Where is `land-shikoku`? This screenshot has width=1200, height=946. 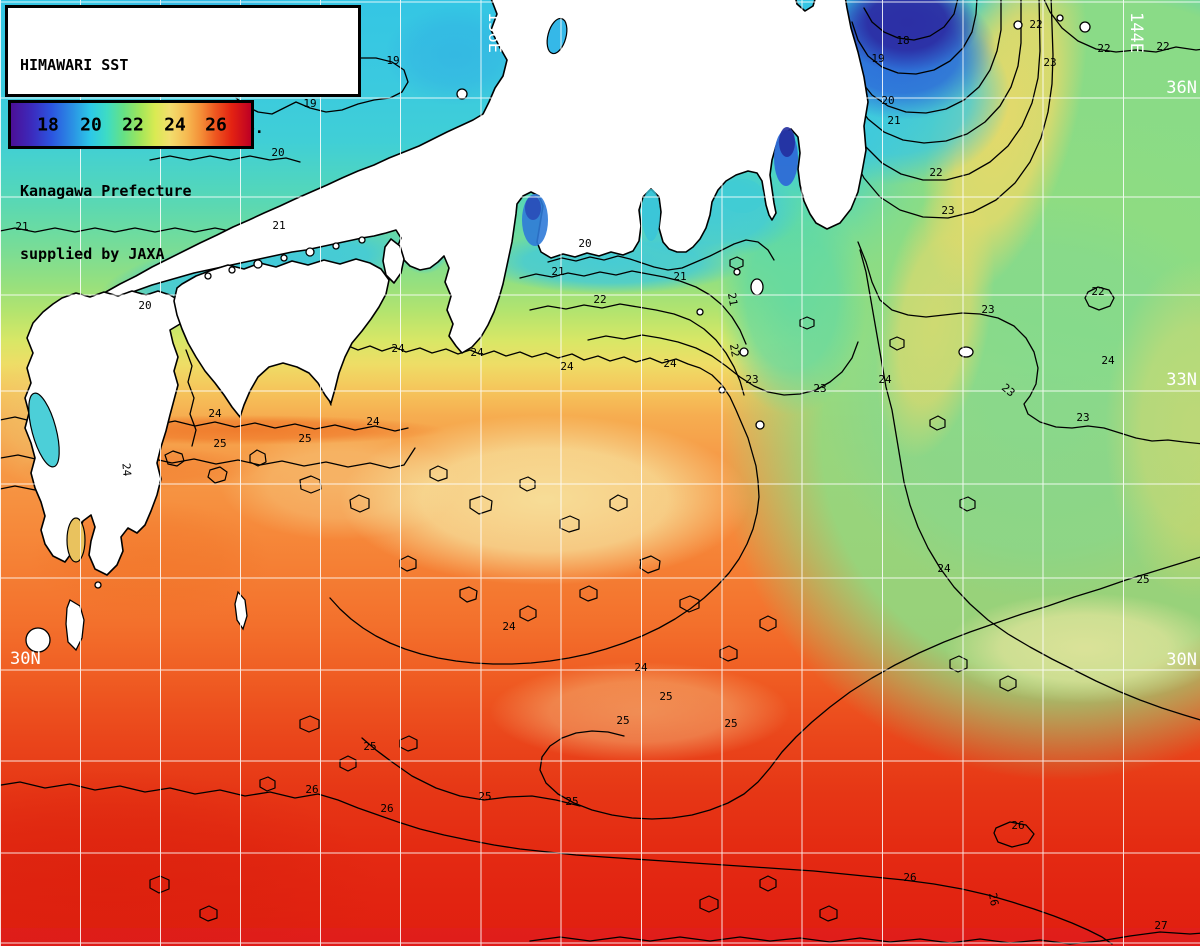 land-shikoku is located at coordinates (281, 338).